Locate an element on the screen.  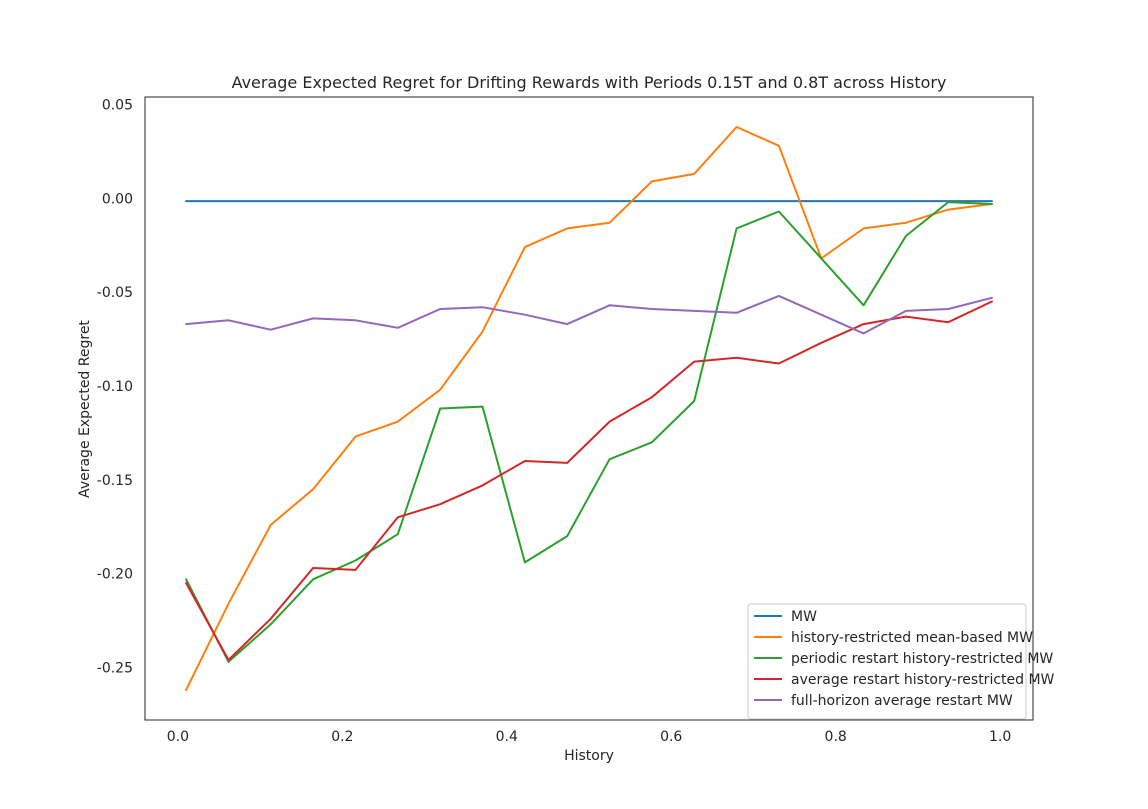
y-tick-label: 0.00 is located at coordinates (117, 199).